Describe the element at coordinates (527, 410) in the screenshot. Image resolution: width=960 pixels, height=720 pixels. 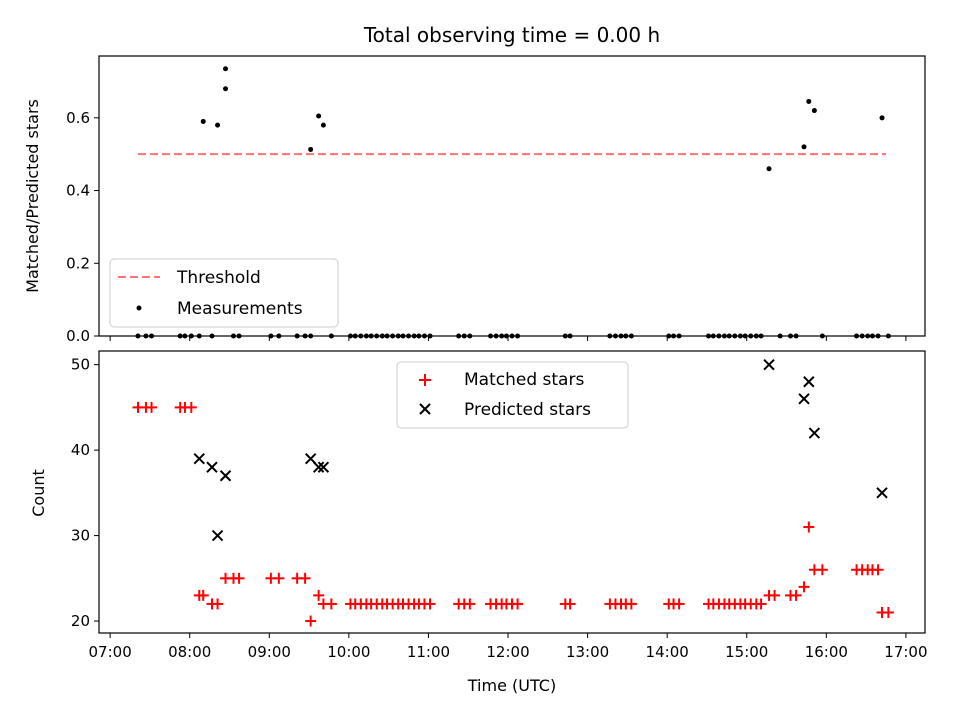
I see `legend-predicted-label: Predicted stars` at that location.